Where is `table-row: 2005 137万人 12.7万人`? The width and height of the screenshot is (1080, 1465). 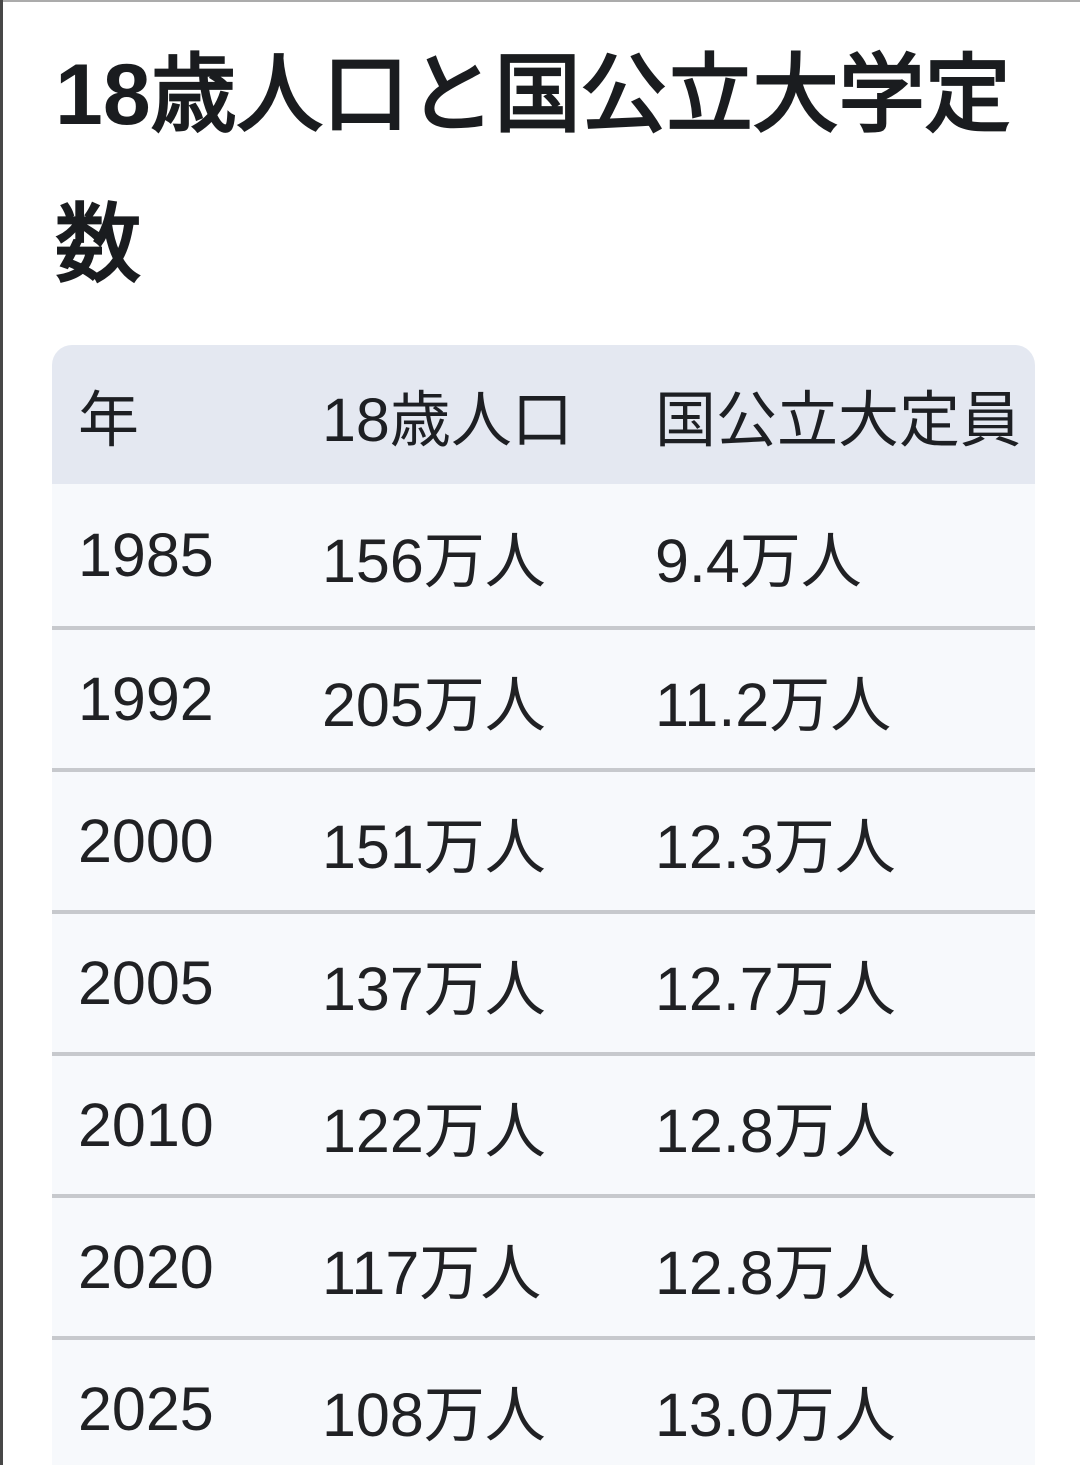 table-row: 2005 137万人 12.7万人 is located at coordinates (543, 981).